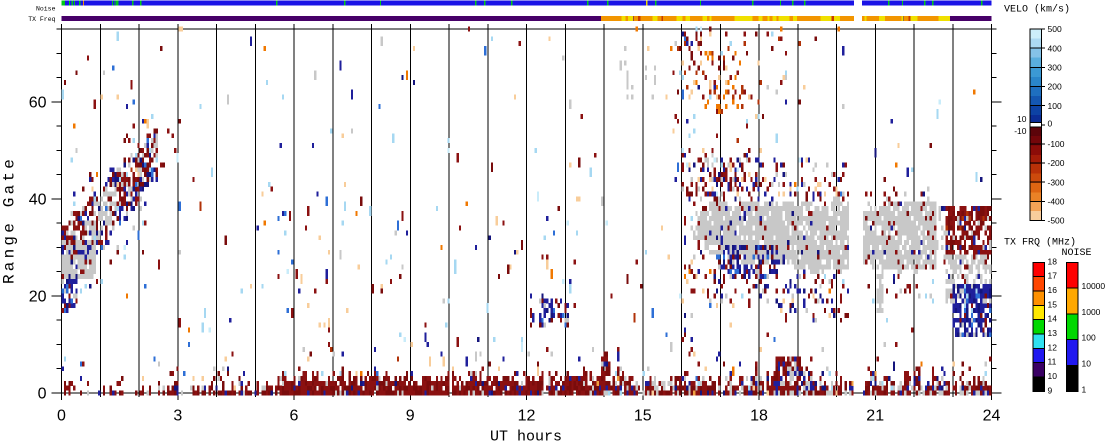  Describe the element at coordinates (1056, 182) in the screenshot. I see `svg-text: -300` at that location.